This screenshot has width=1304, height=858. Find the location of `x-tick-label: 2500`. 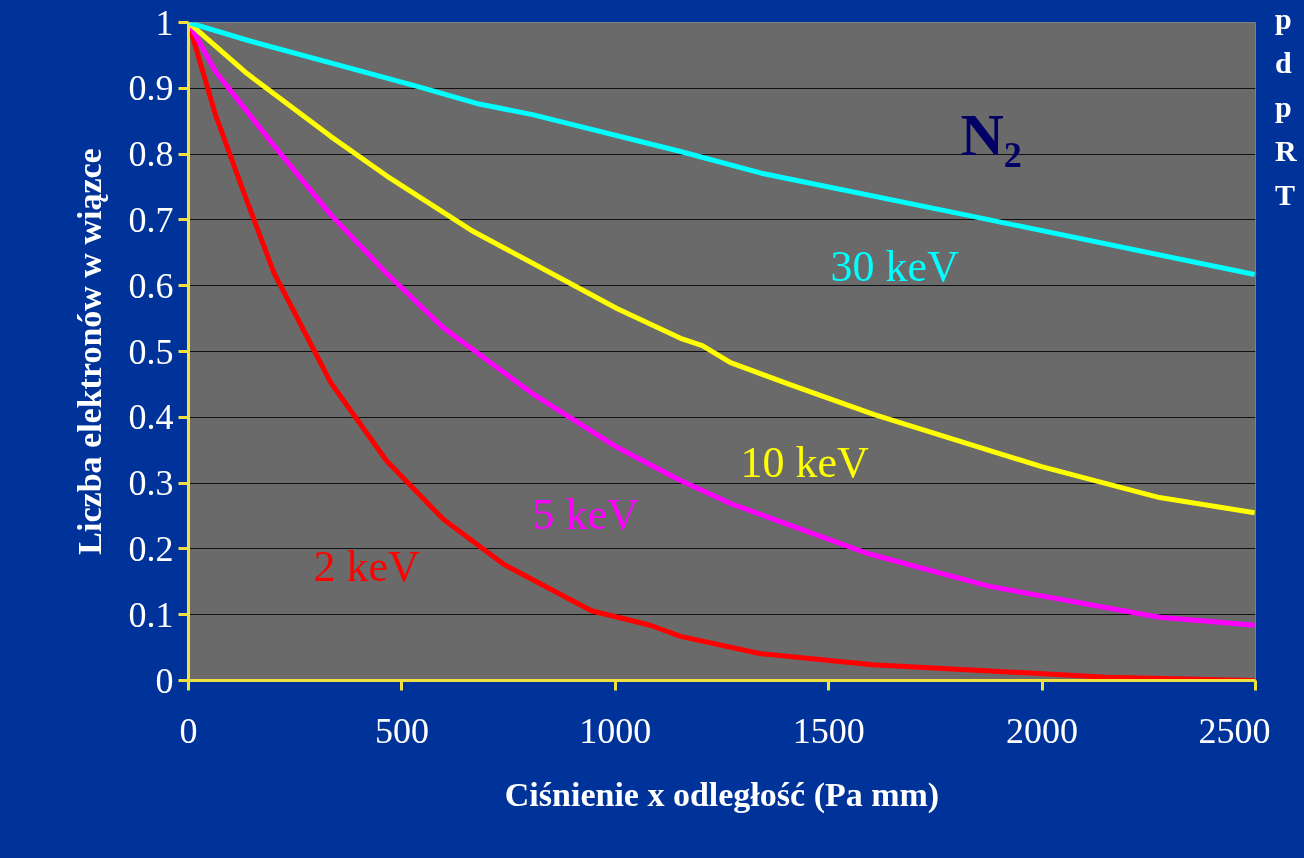

x-tick-label: 2500 is located at coordinates (1234, 730).